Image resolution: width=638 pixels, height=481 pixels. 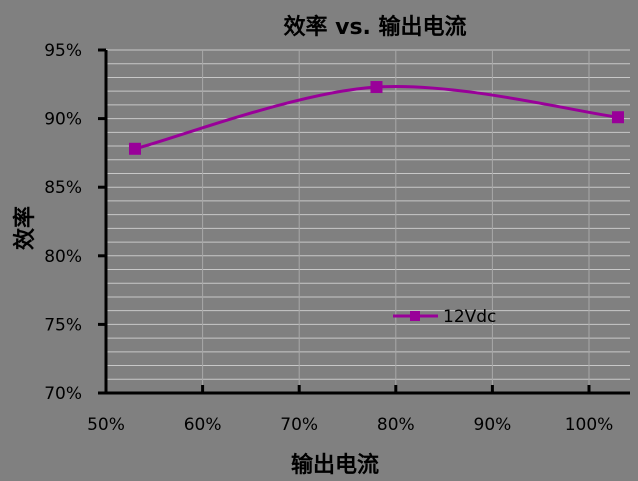 What do you see at coordinates (106, 425) in the screenshot?
I see `x-tick-label: 50%` at bounding box center [106, 425].